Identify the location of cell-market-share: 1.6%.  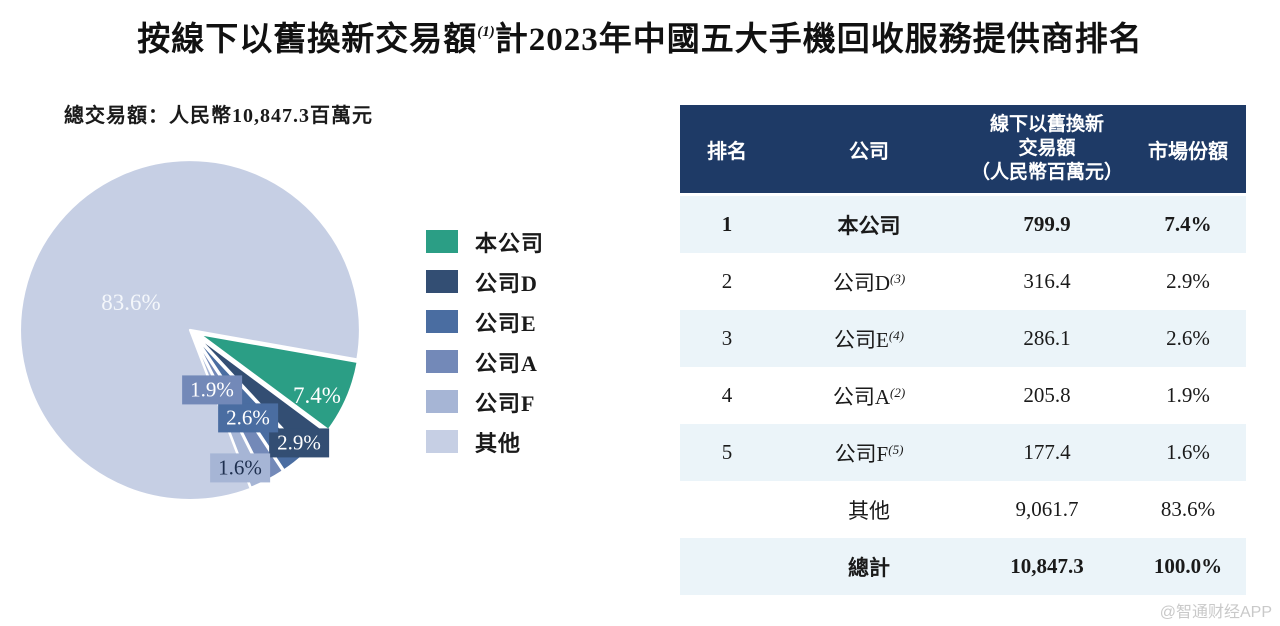
(1188, 452).